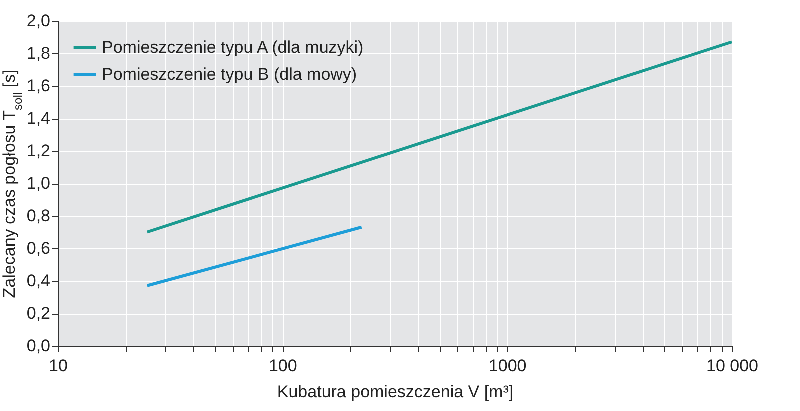 This screenshot has height=411, width=800. Describe the element at coordinates (38, 216) in the screenshot. I see `y-tick-label: 0,8` at that location.